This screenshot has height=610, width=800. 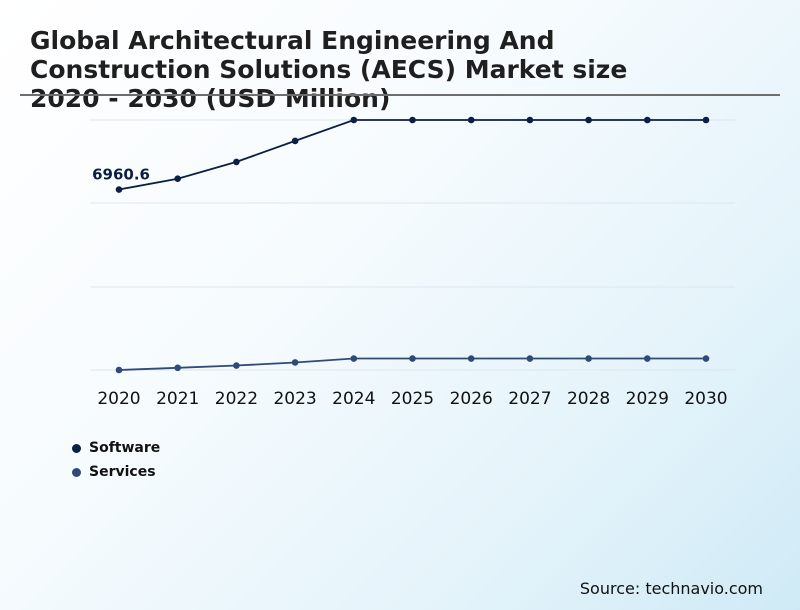 What do you see at coordinates (471, 358) in the screenshot?
I see `point-services-2026` at bounding box center [471, 358].